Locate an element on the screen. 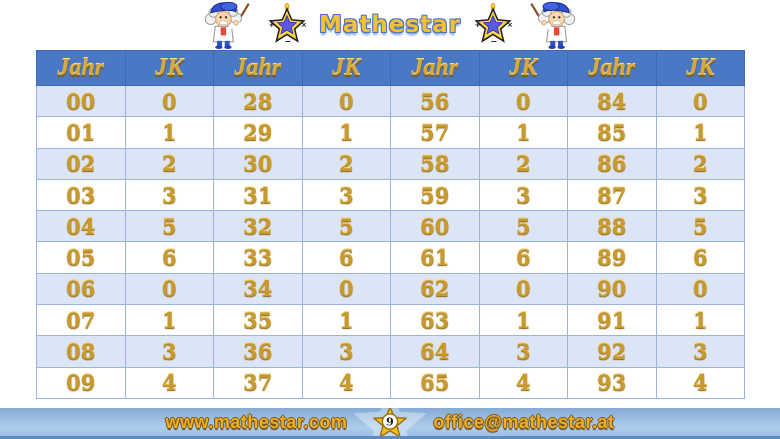 This screenshot has width=780, height=439. year-cell: 57 is located at coordinates (435, 132).